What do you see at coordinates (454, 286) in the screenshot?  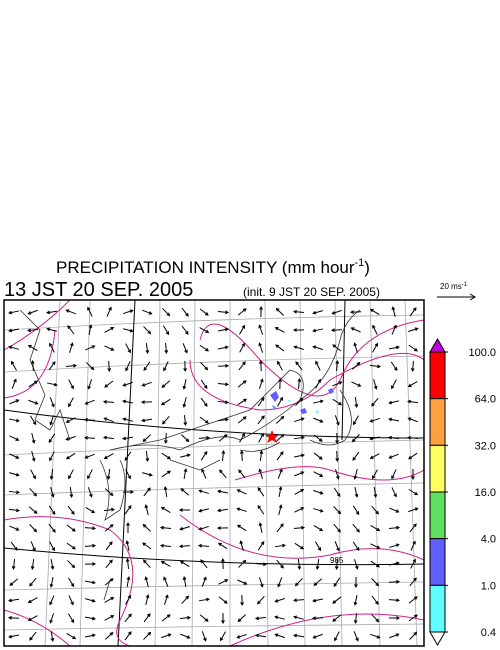 I see `wind-scale-label: 20 ms-1` at bounding box center [454, 286].